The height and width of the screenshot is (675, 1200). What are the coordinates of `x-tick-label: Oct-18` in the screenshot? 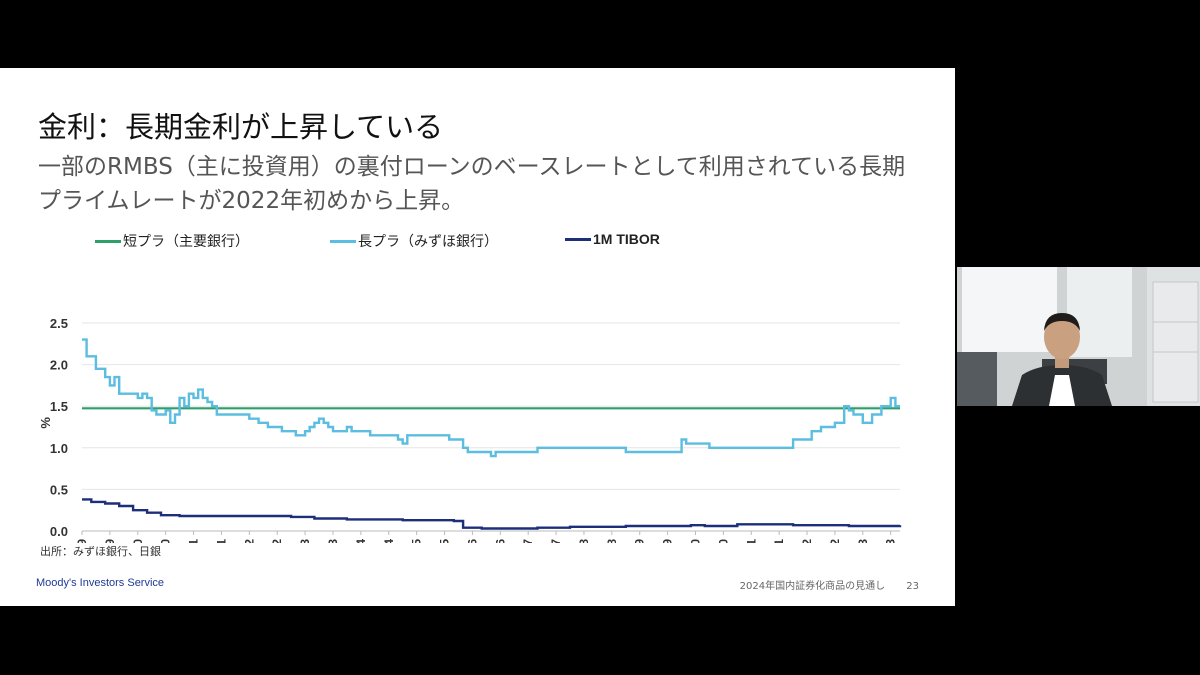 It's located at (612, 541).